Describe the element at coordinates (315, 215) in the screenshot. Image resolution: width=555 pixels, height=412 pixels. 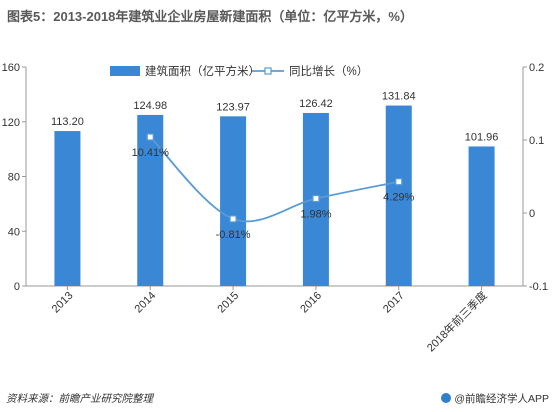
I see `line-value-label: 1.98%` at that location.